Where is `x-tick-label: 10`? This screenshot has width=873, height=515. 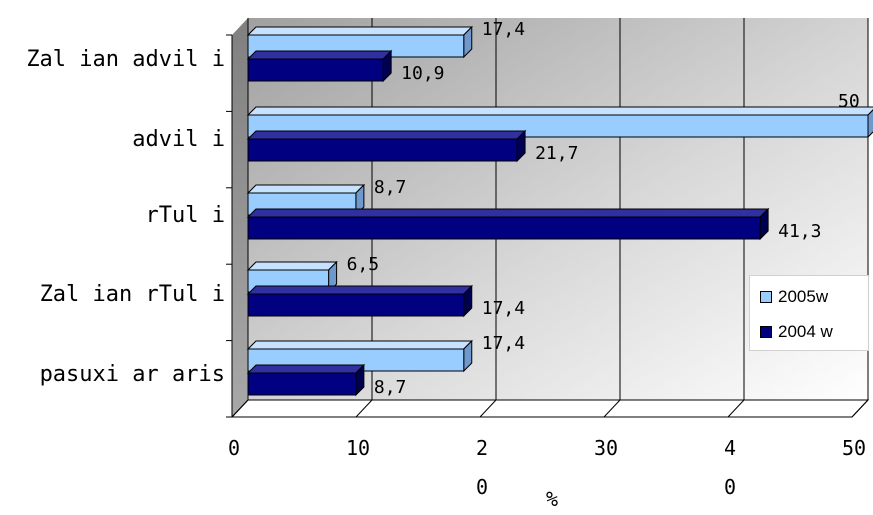 x-tick-label: 10 is located at coordinates (358, 448).